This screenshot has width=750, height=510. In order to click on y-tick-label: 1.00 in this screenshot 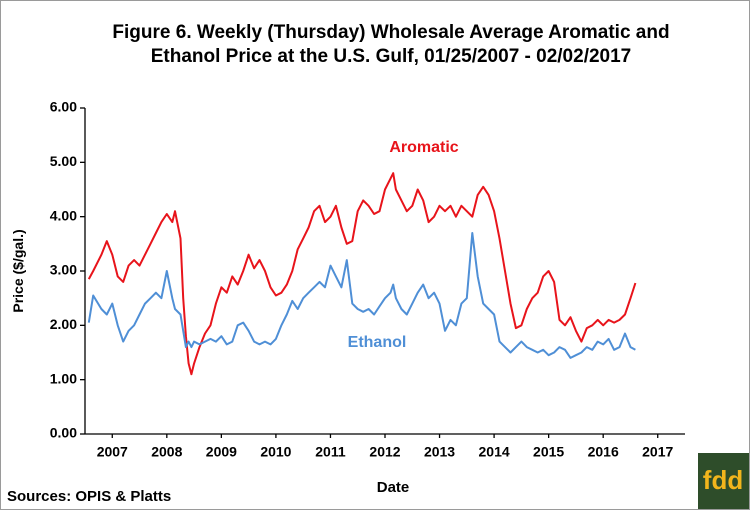, I will do `click(63, 378)`.